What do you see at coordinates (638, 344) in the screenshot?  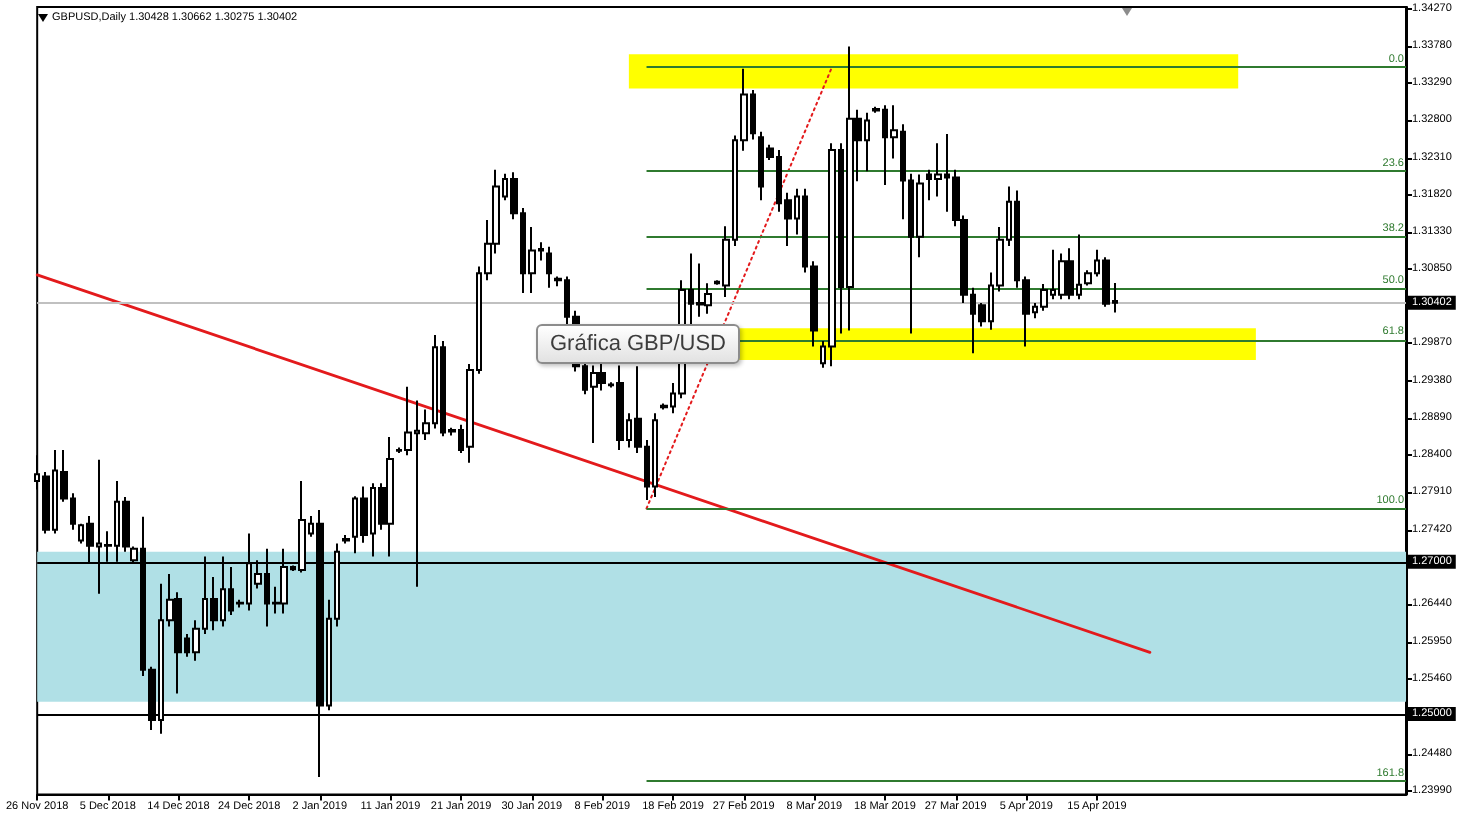 I see `annotation: Gráfica GBP/USD` at bounding box center [638, 344].